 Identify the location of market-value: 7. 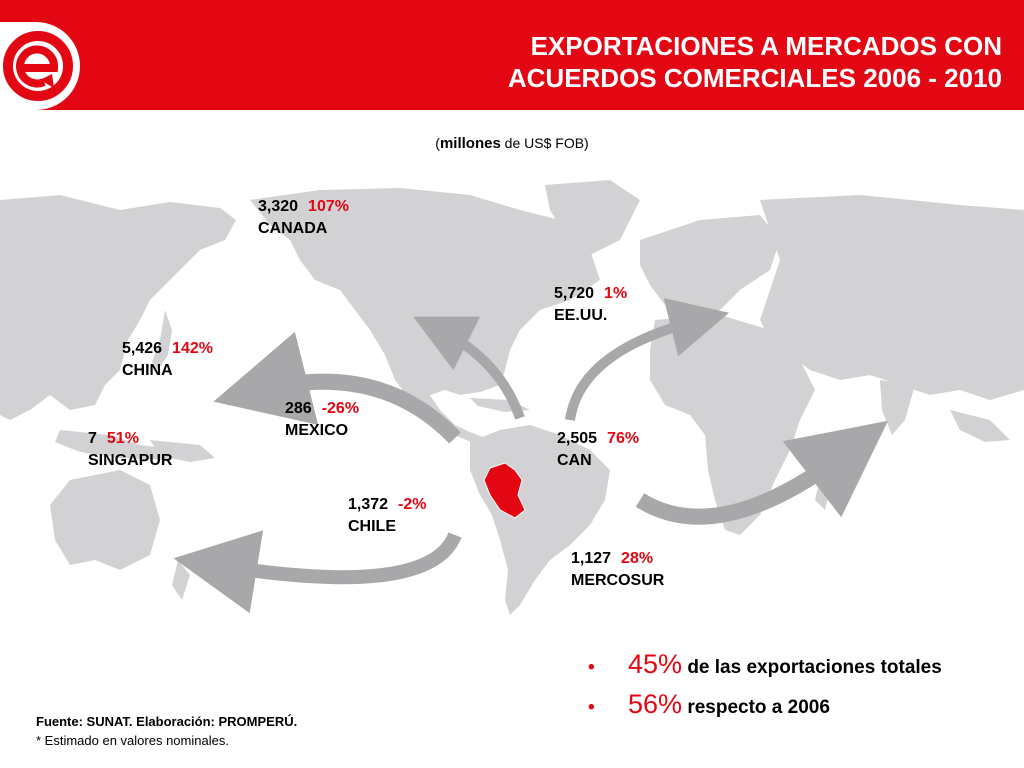
(92, 438).